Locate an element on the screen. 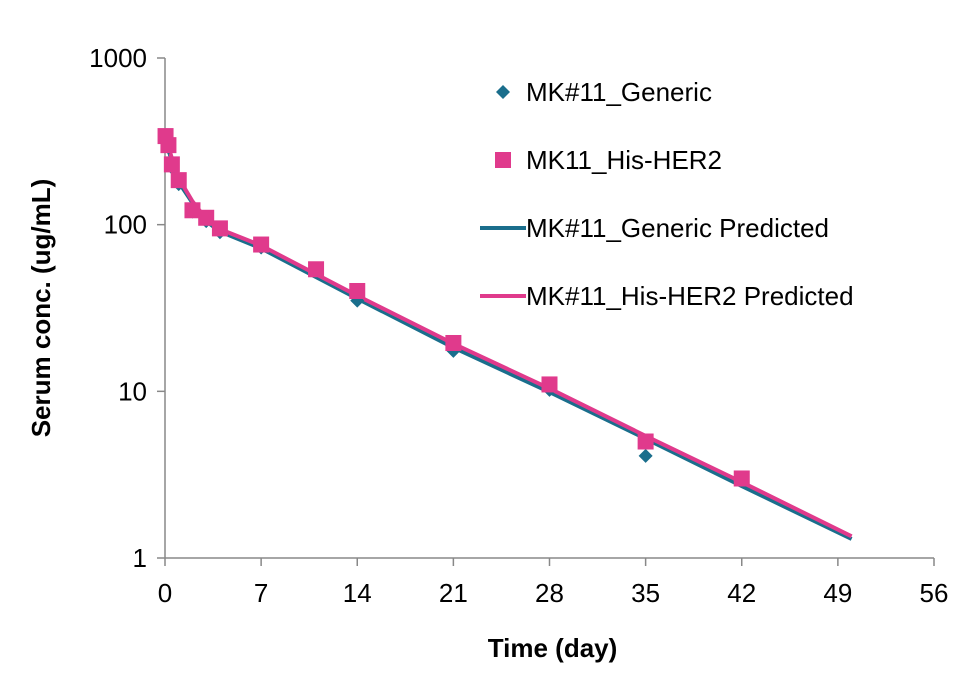 This screenshot has height=695, width=977. x-tick-label: 49 is located at coordinates (837, 593).